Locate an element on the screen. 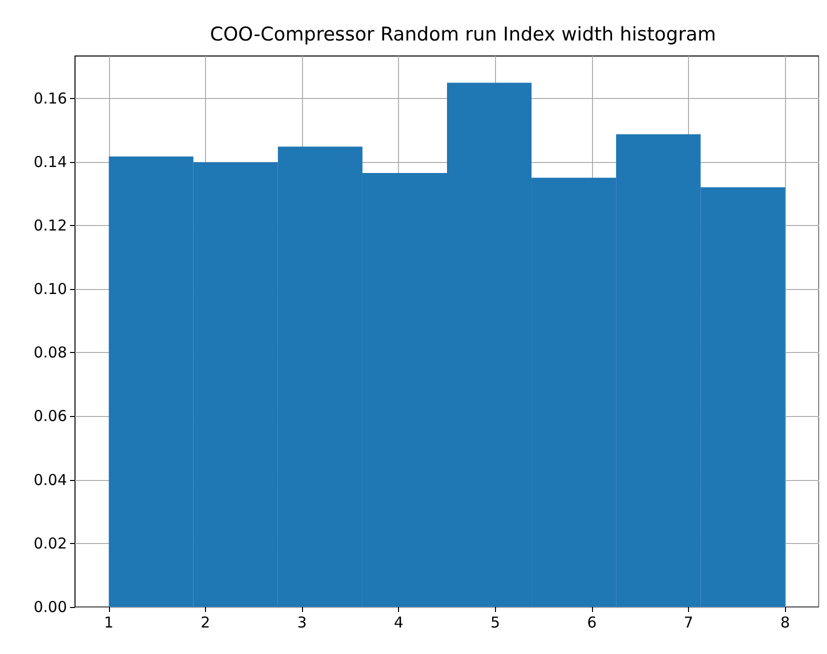 Image resolution: width=827 pixels, height=654 pixels. y-tick-label: 0.00 is located at coordinates (50, 607).